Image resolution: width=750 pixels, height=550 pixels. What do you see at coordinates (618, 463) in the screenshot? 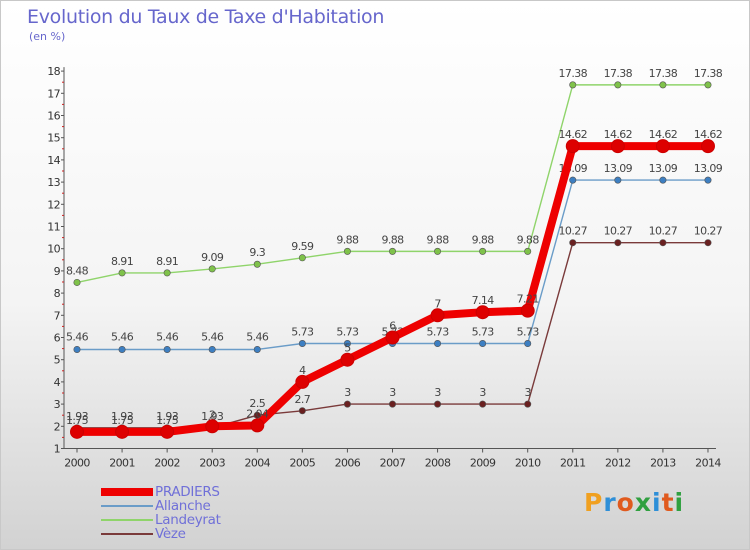
I see `x-tick-label: 2012` at bounding box center [618, 463].